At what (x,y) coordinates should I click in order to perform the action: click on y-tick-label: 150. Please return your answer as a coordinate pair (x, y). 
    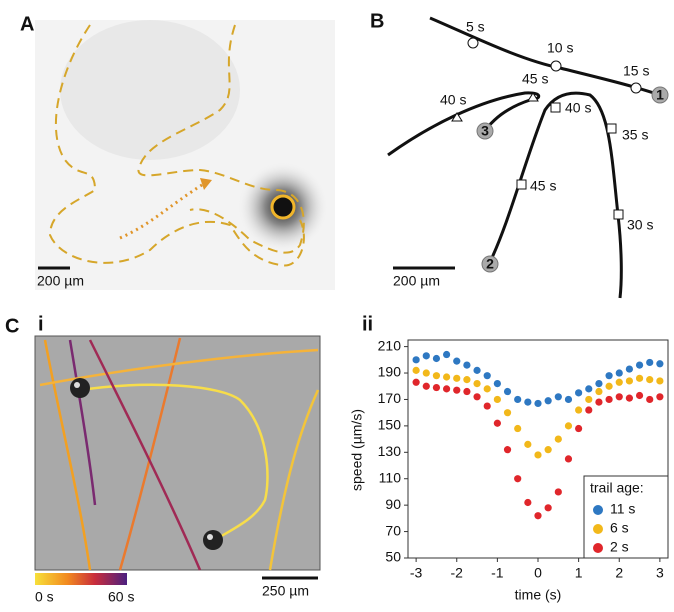
    Looking at the image, I should click on (390, 425).